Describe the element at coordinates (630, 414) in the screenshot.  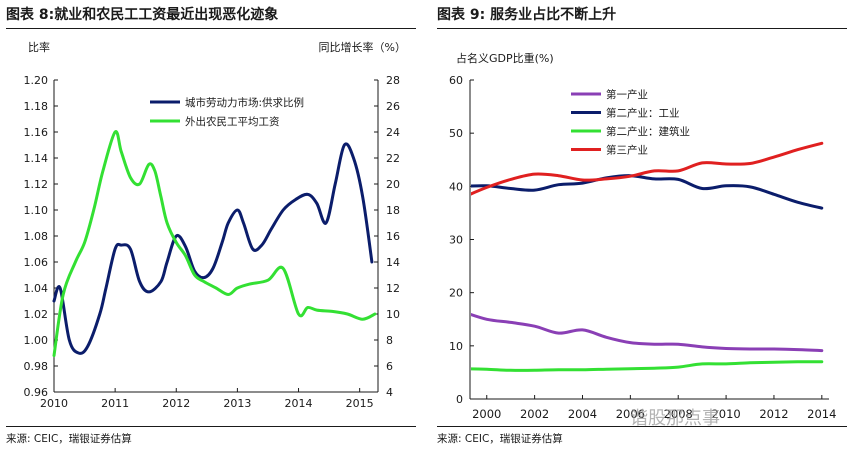
I see `x-tick-label: 2006` at that location.